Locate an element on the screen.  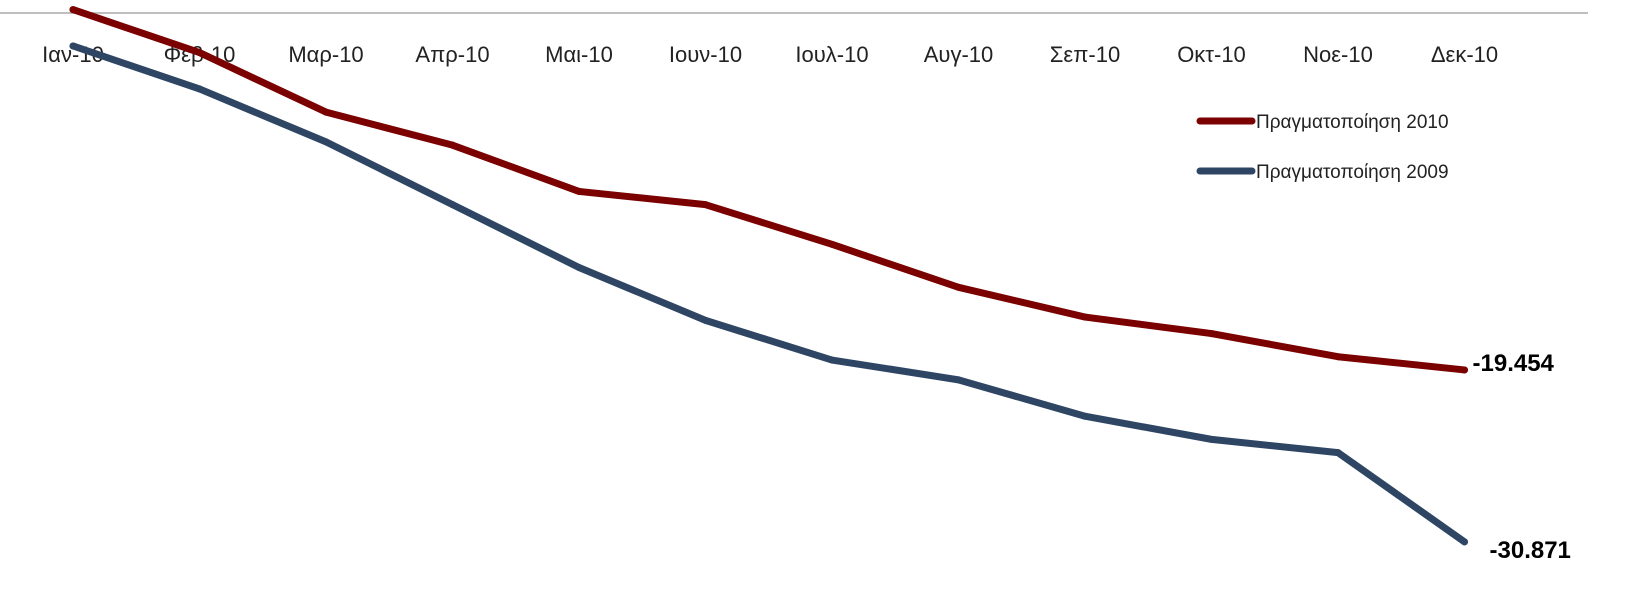
x-tick-label: Οκτ-10 is located at coordinates (1211, 54).